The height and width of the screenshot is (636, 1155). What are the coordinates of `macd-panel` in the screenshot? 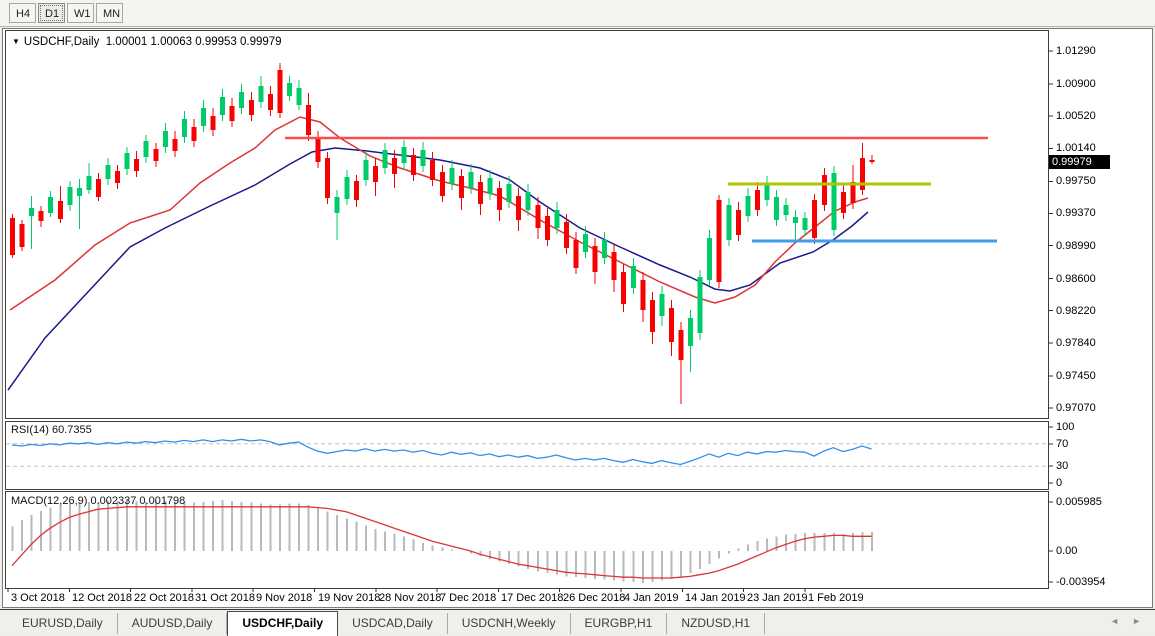 It's located at (527, 540).